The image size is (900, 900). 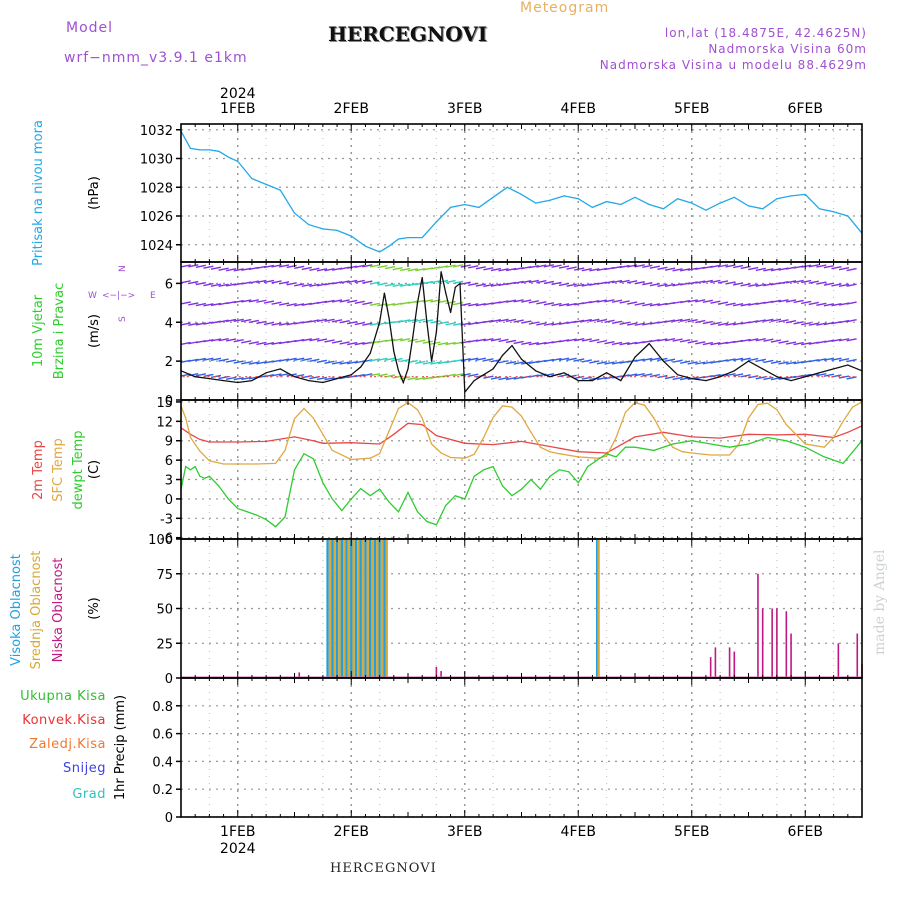 What do you see at coordinates (169, 323) in the screenshot?
I see `y-tick-label: 4` at bounding box center [169, 323].